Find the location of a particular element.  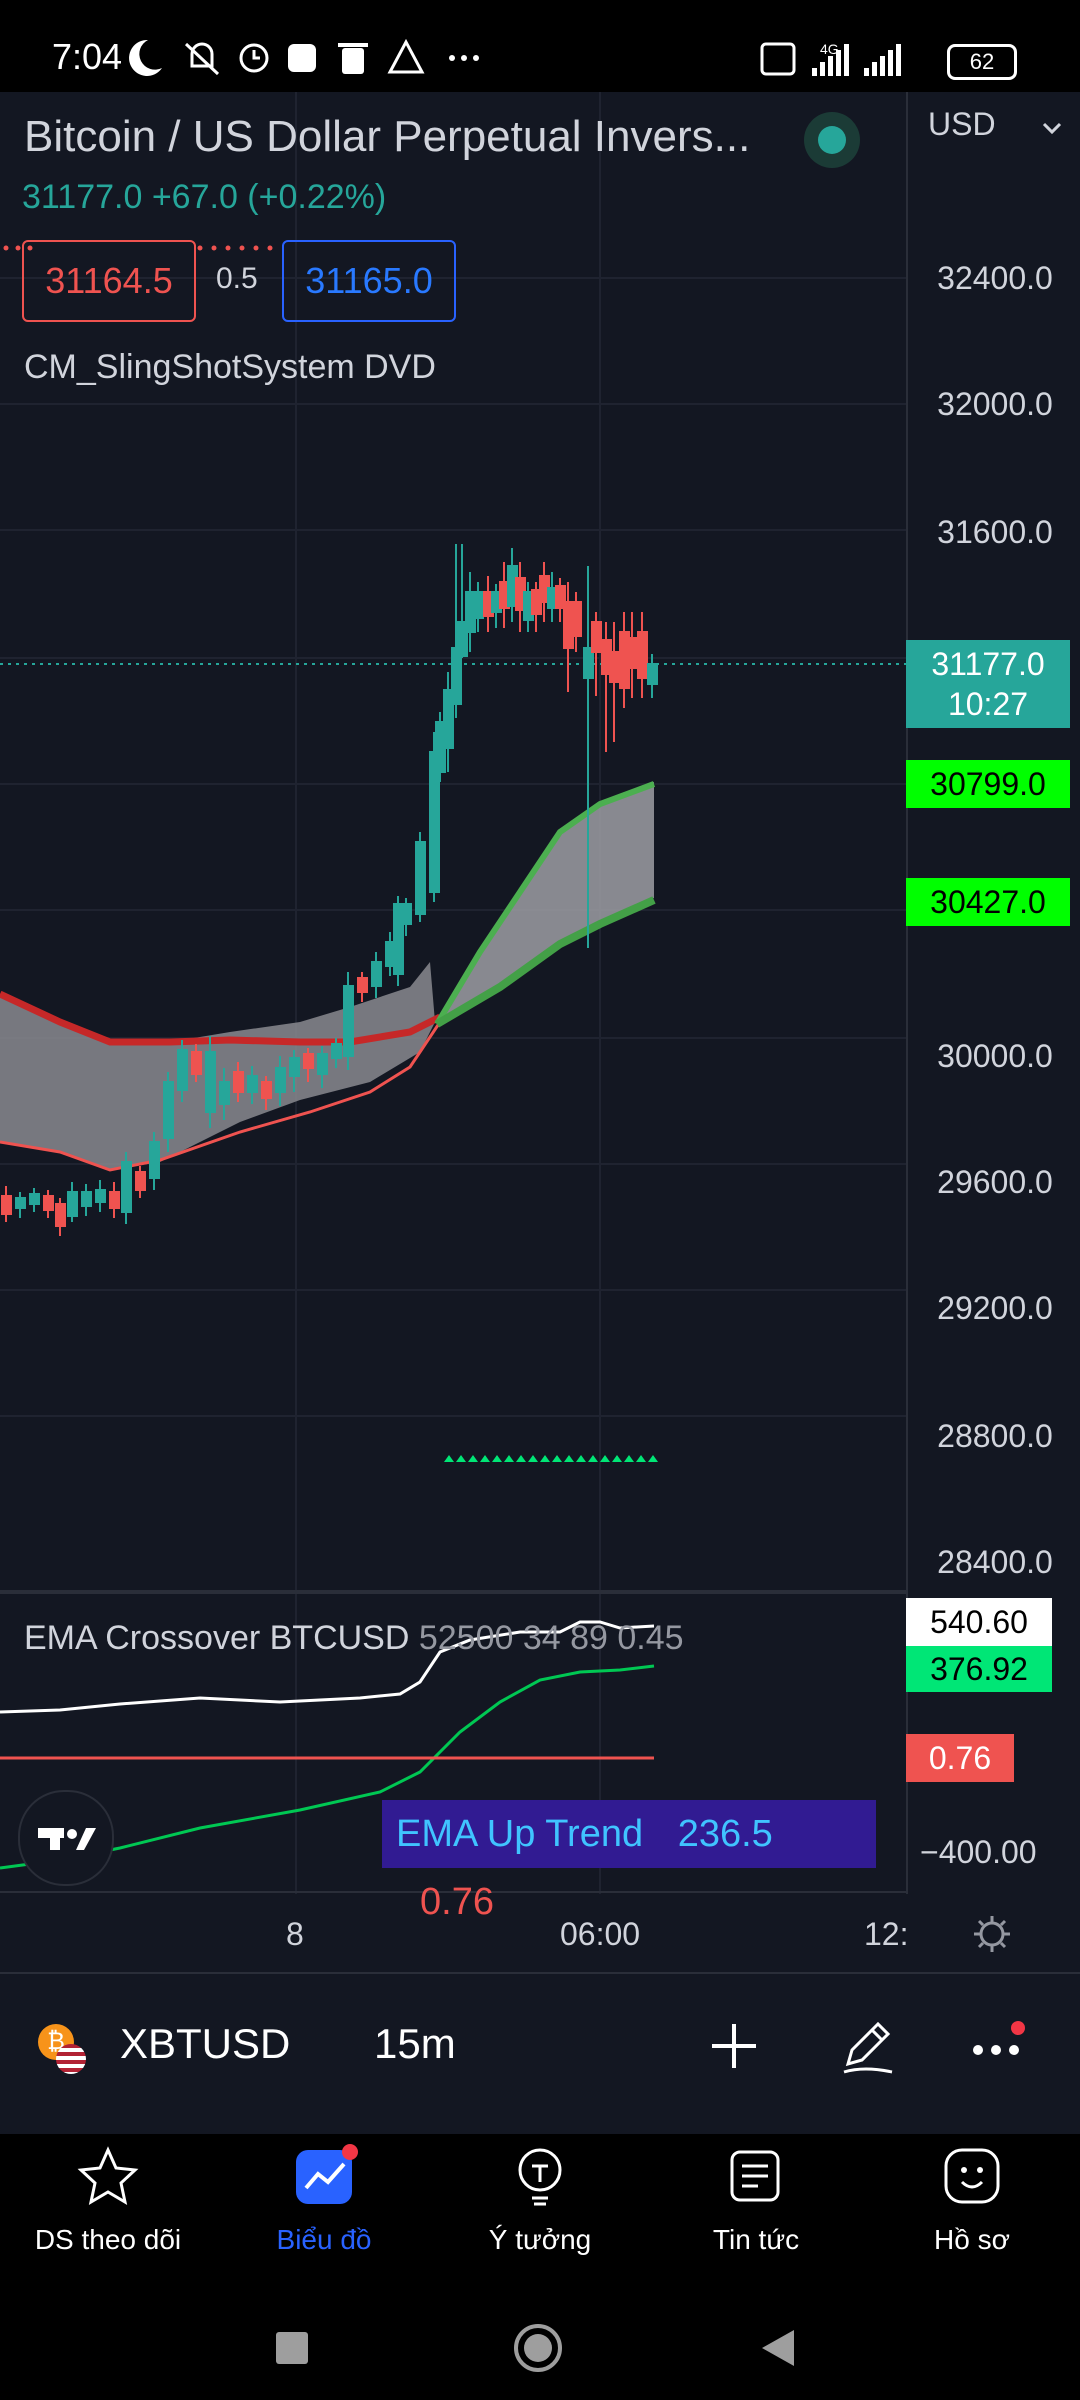

ema-trend-ratio: 0.76 is located at coordinates (457, 1902).